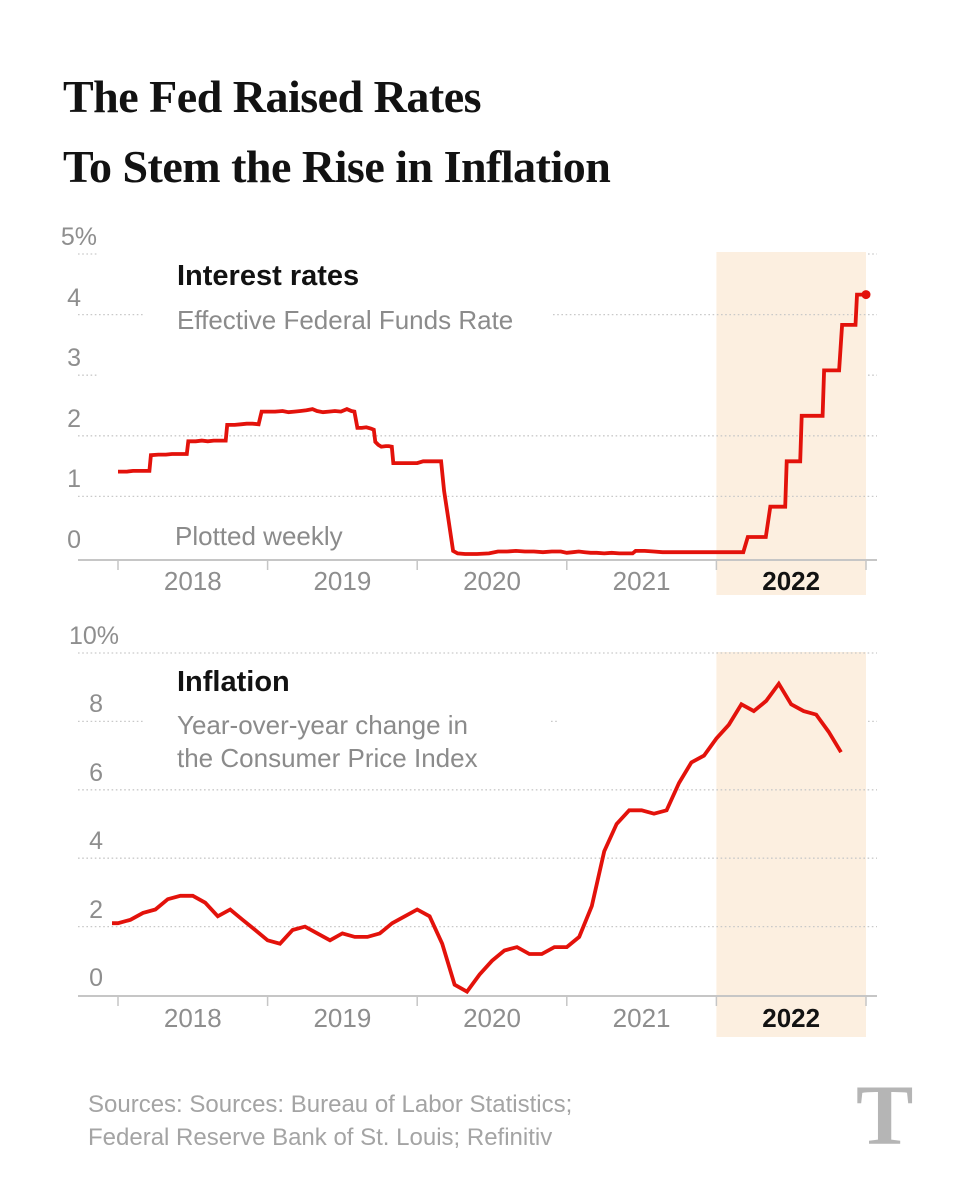 This screenshot has width=959, height=1200. I want to click on plotted-weekly-annotation: Plotted weekly, so click(259, 536).